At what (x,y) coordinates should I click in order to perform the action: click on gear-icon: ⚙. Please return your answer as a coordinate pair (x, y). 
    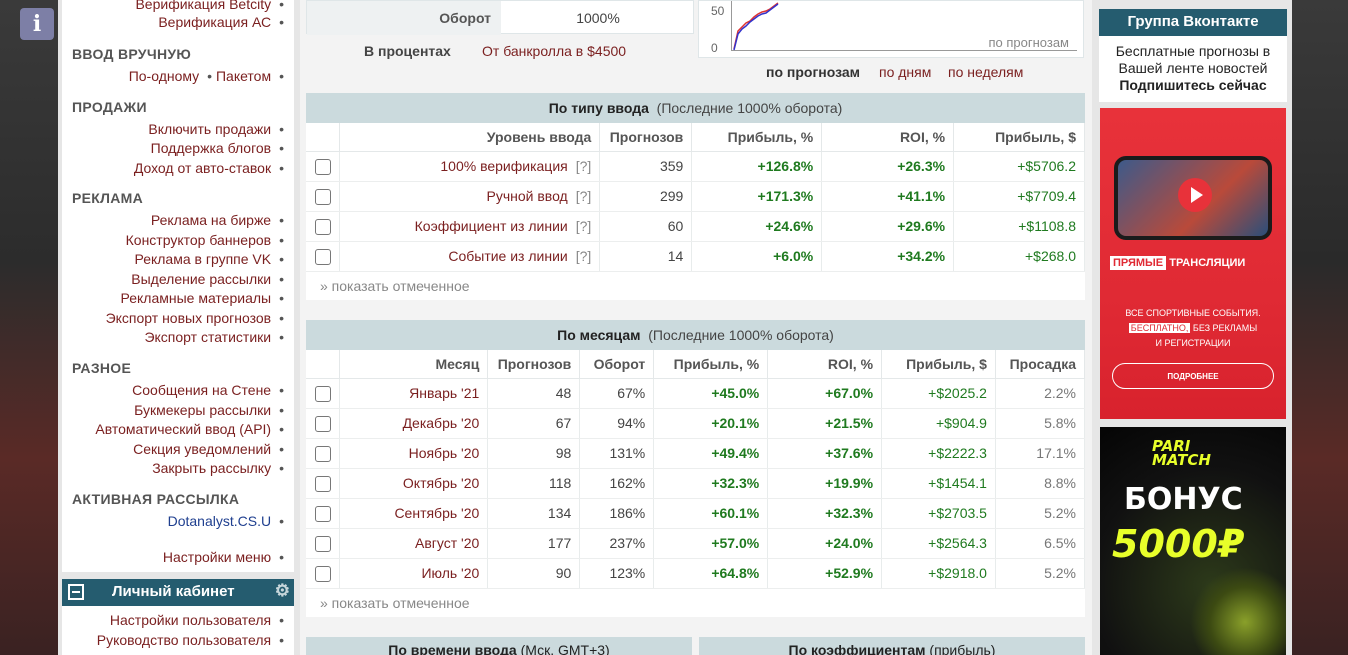
    Looking at the image, I should click on (282, 590).